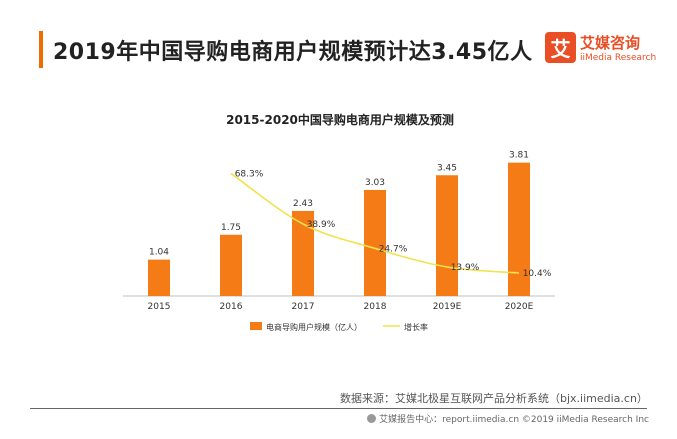  Describe the element at coordinates (41, 49) in the screenshot. I see `title-accent-bar` at that location.